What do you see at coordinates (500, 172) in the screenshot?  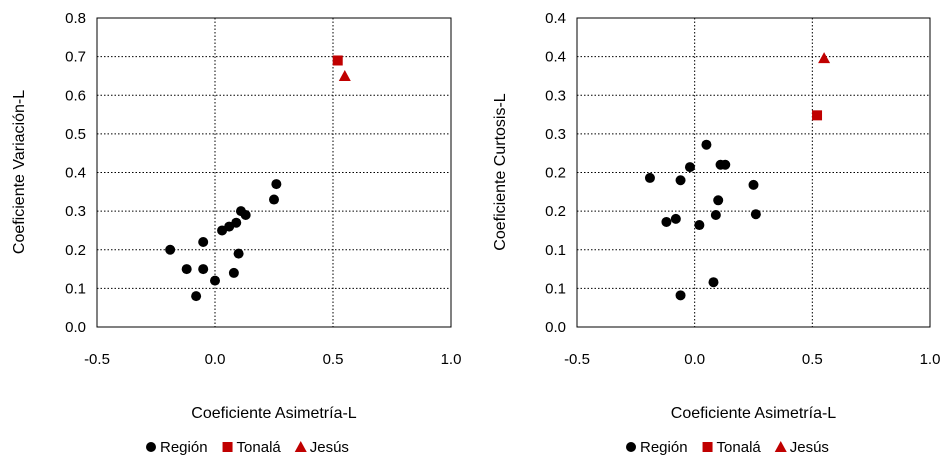 I see `y-axis-title: Coeficiente Curtosis-L` at bounding box center [500, 172].